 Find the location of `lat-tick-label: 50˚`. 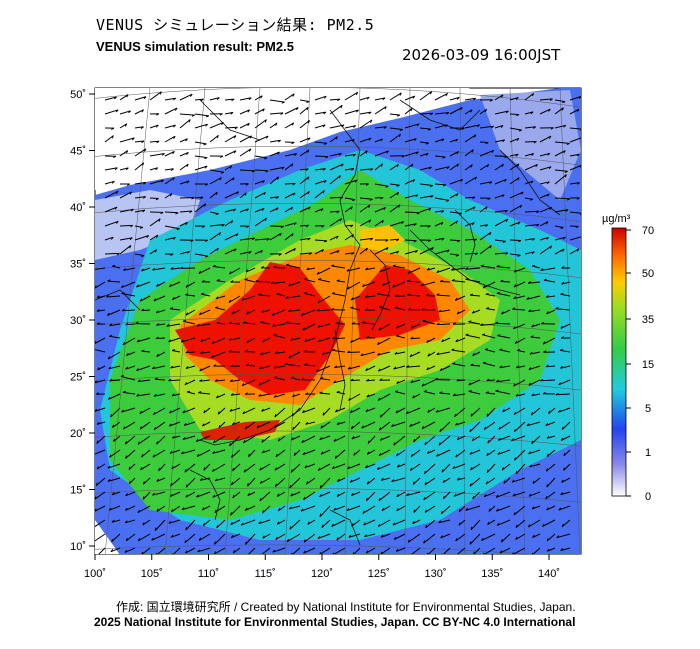

lat-tick-label: 50˚ is located at coordinates (78, 95).